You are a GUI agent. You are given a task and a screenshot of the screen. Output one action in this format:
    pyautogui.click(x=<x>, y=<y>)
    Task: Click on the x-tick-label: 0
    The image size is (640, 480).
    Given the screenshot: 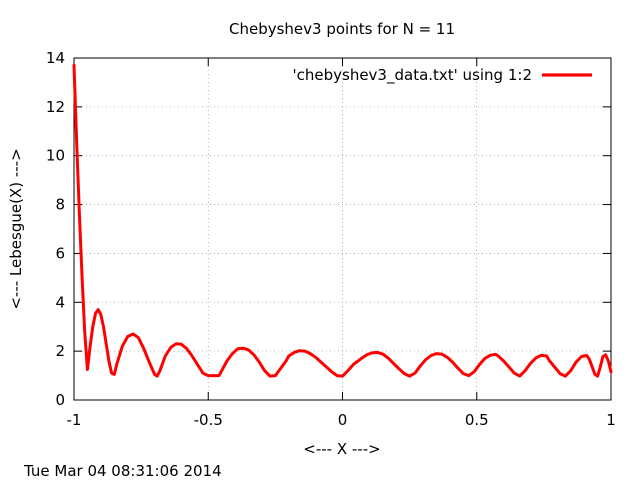 What is the action you would take?
    pyautogui.click(x=343, y=420)
    